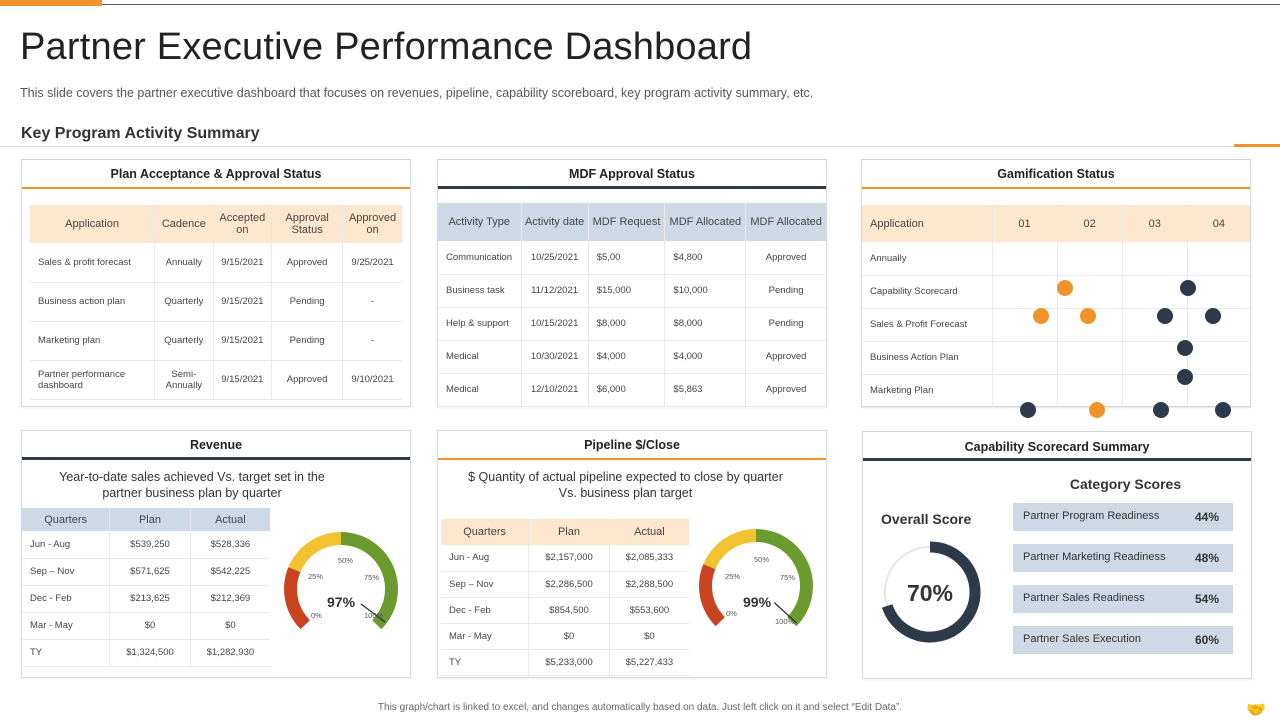 This screenshot has height=720, width=1280. Describe the element at coordinates (927, 325) in the screenshot. I see `table-cell: Sales & Profit Forecast` at that location.